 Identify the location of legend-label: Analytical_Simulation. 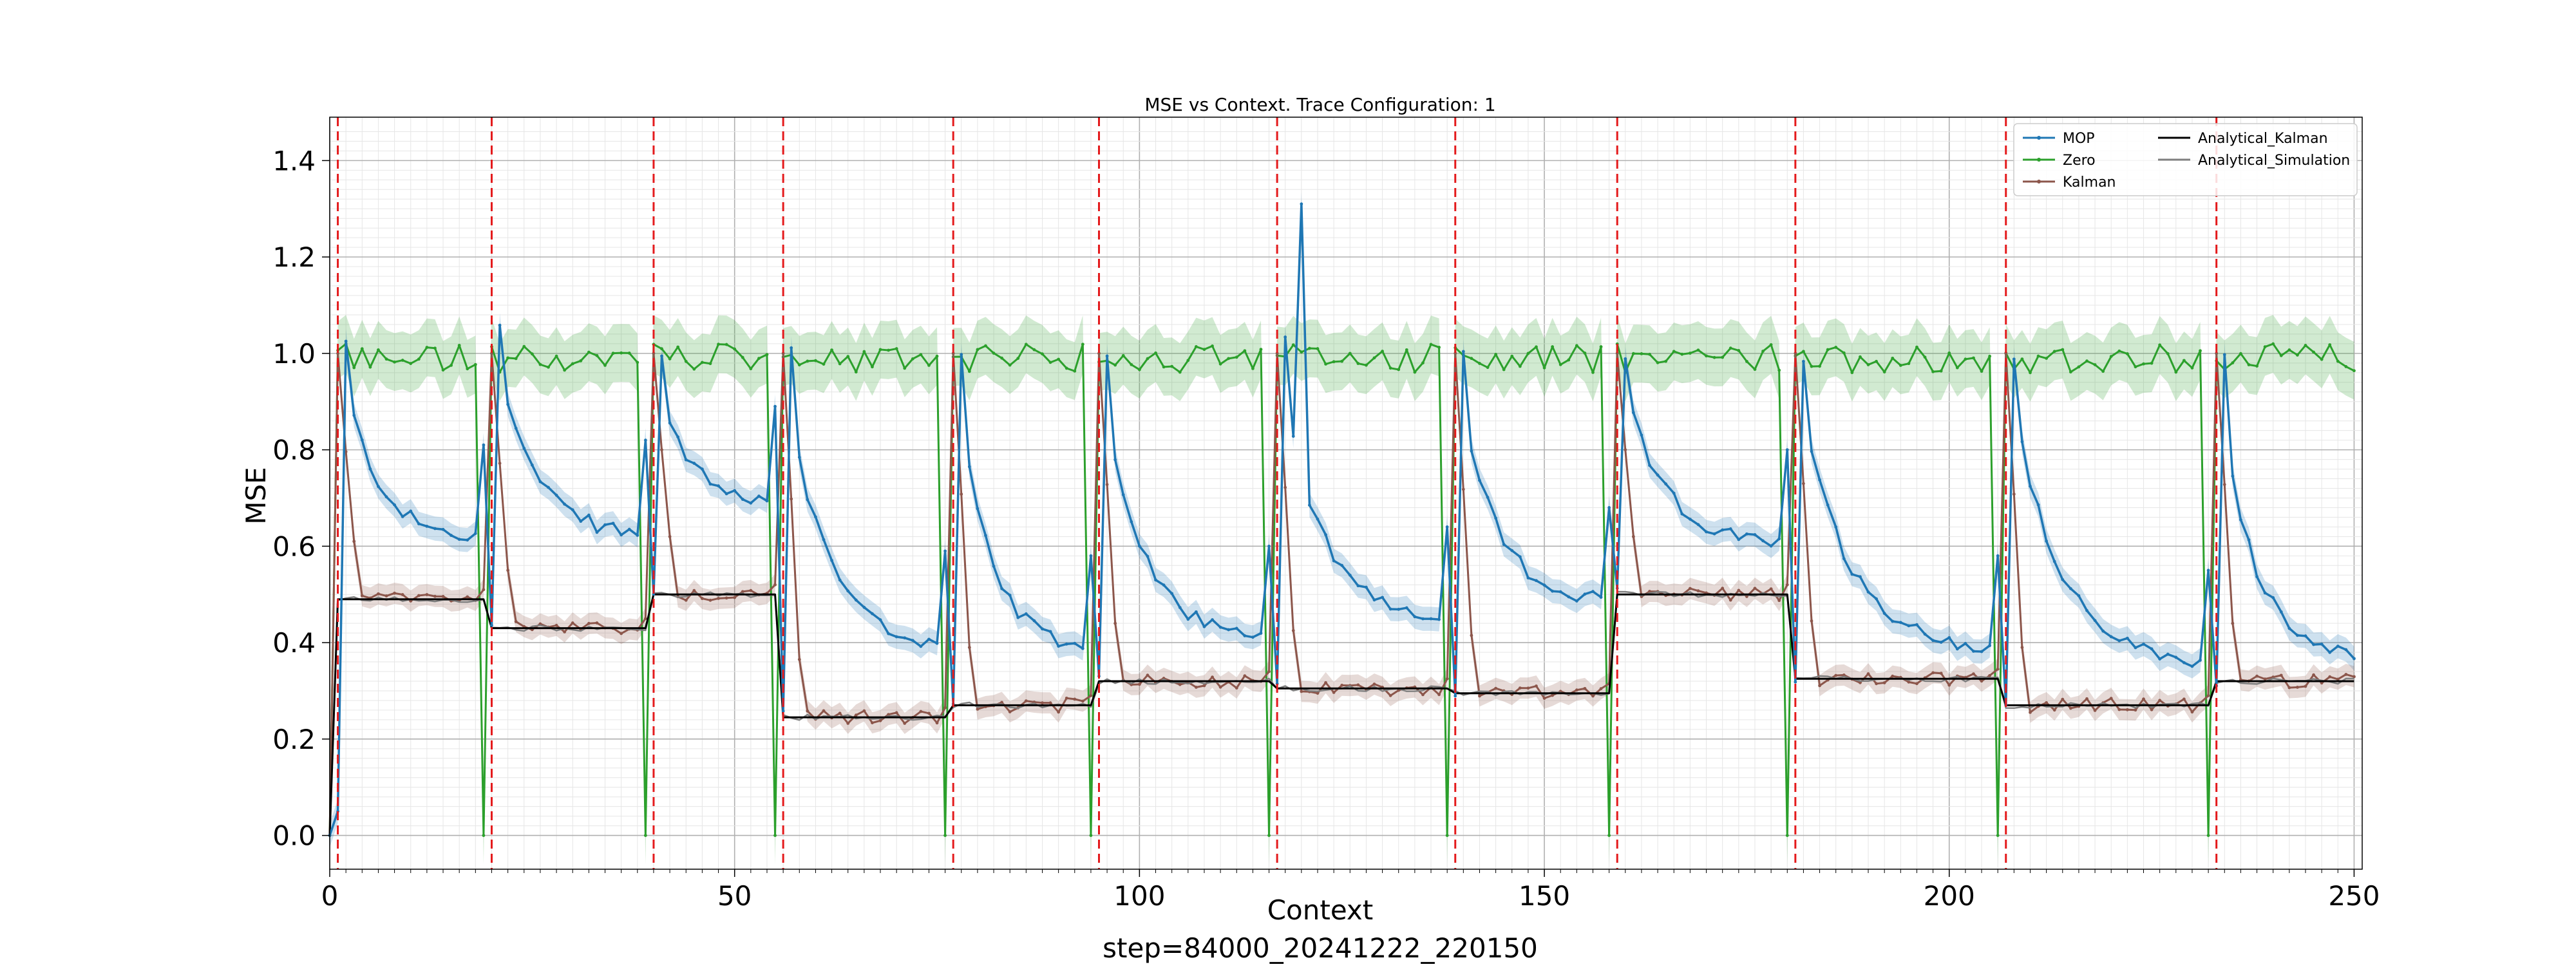
(2274, 161).